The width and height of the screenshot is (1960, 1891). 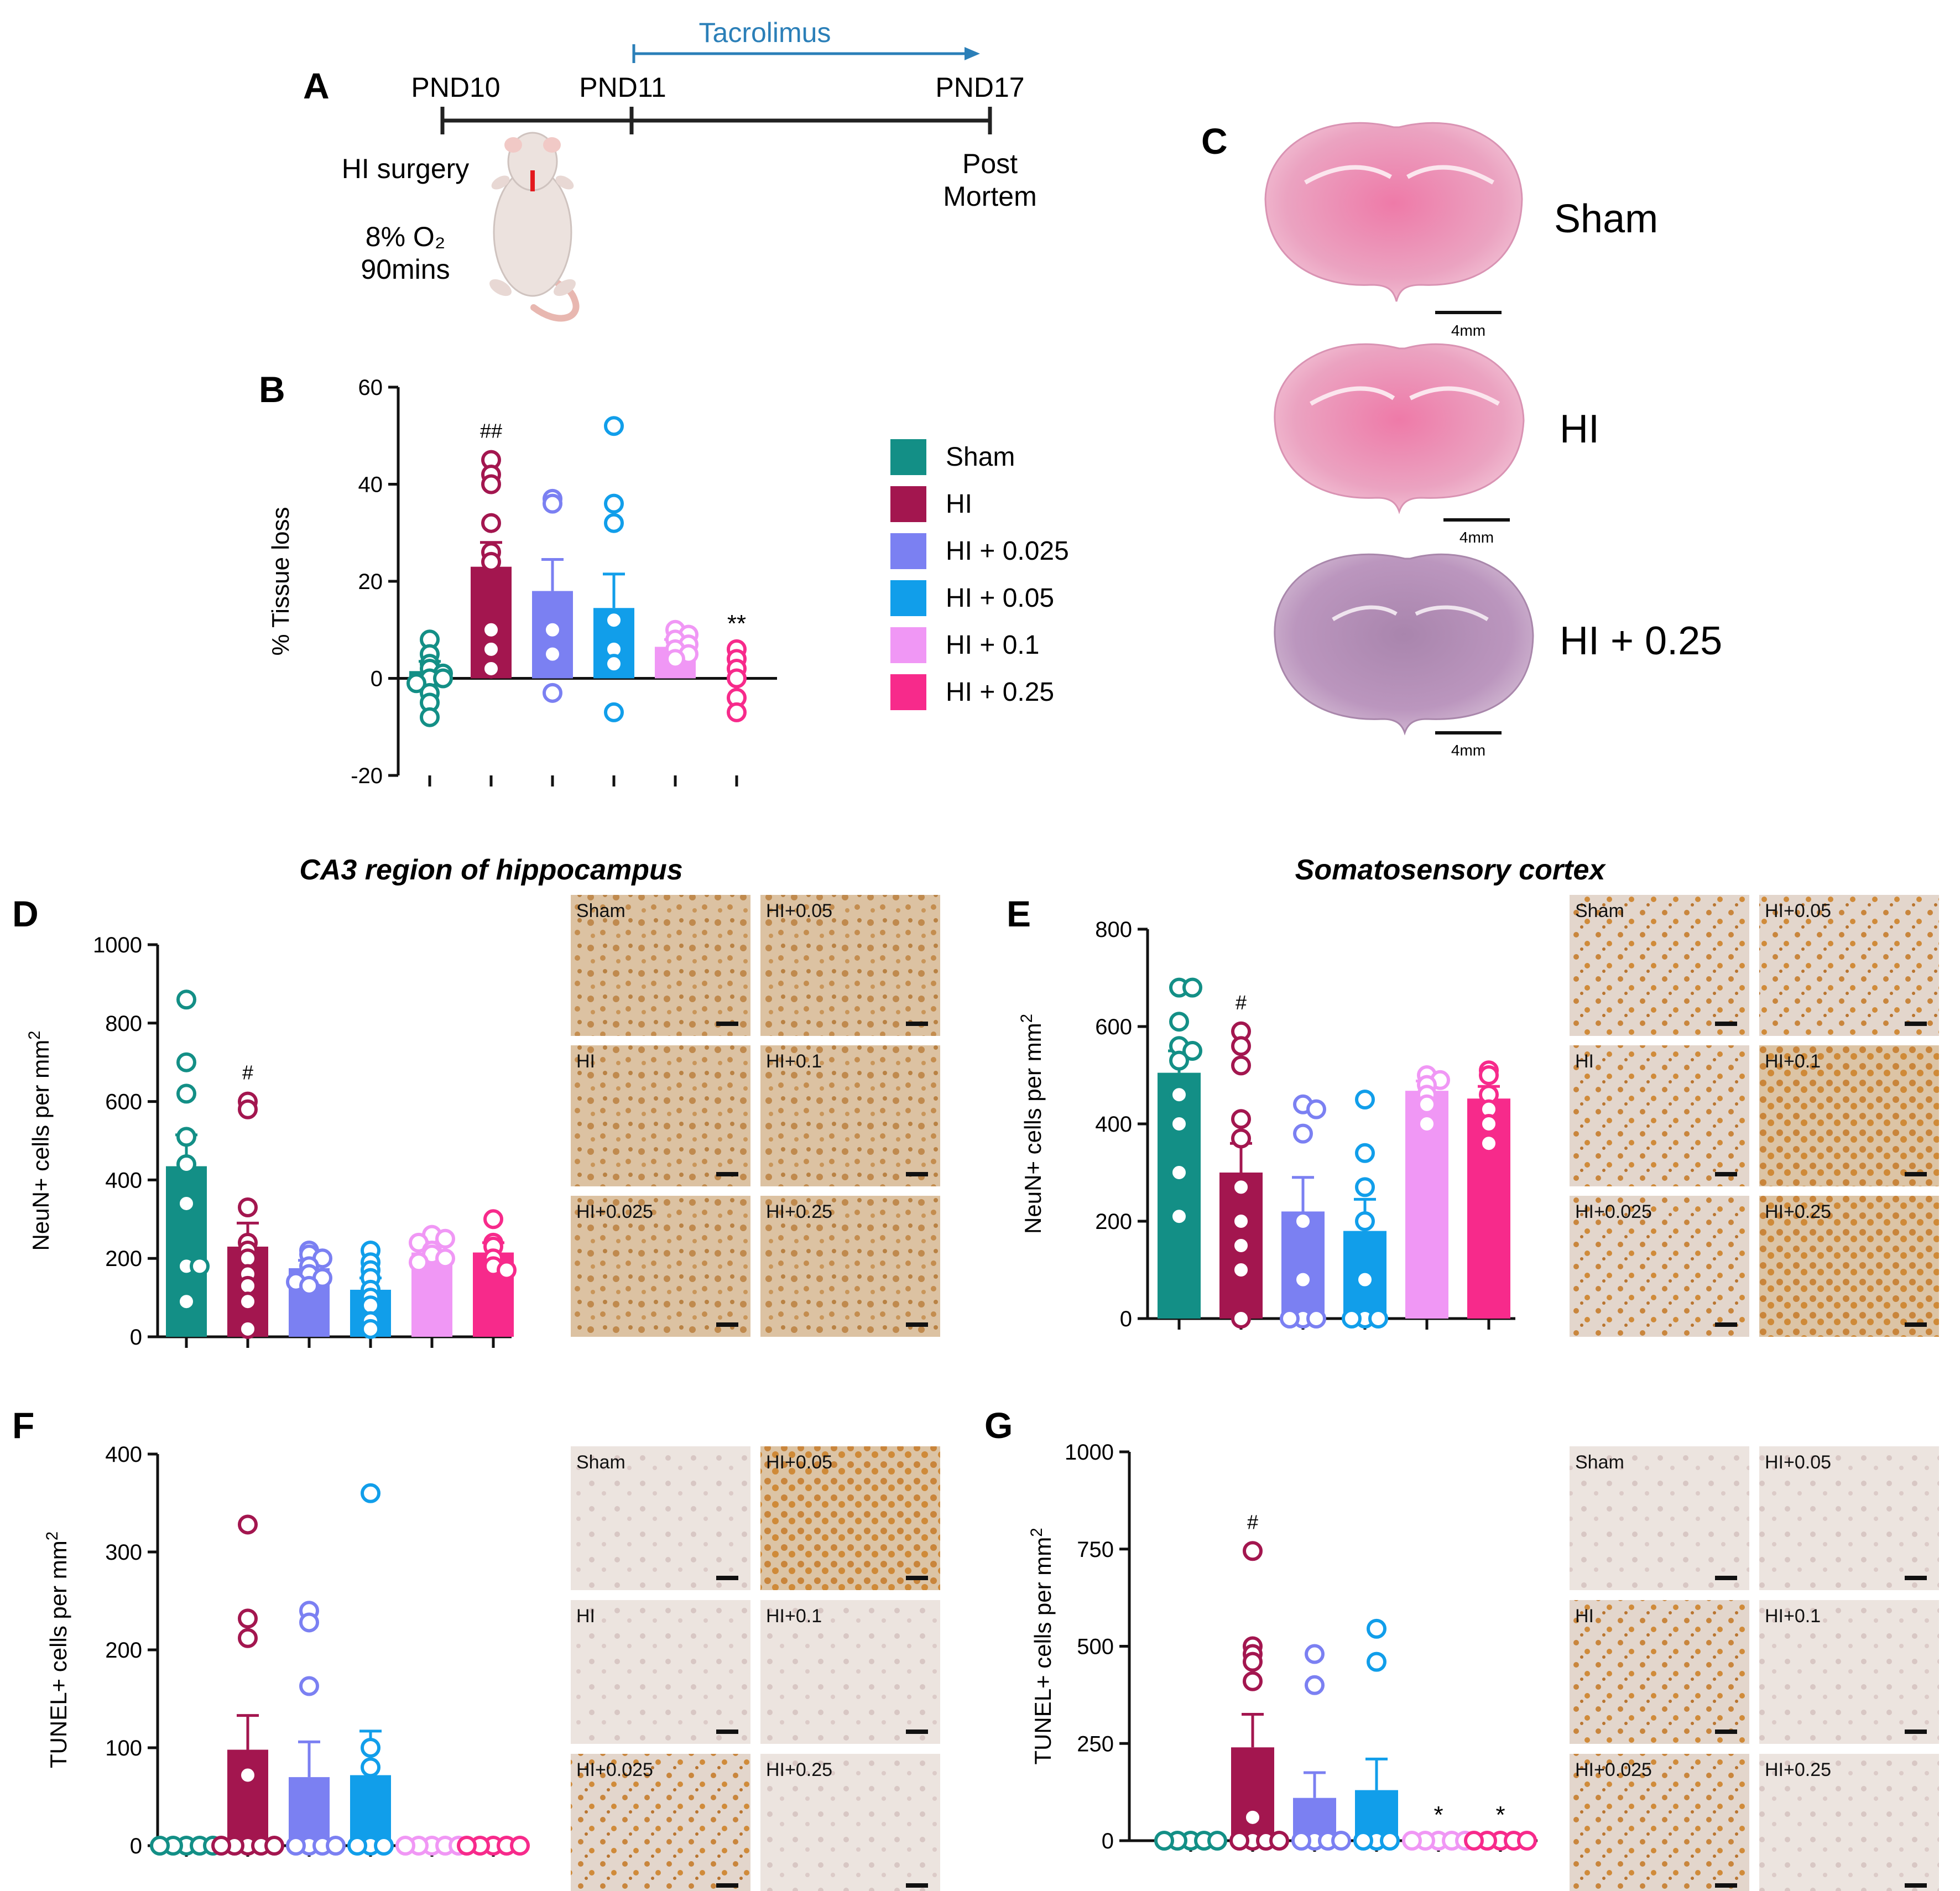 I want to click on micrograph-grid-g: Sham HI+0.05 HI HI+0.1 HI+0.025 HI+0.25, so click(x=1754, y=1668).